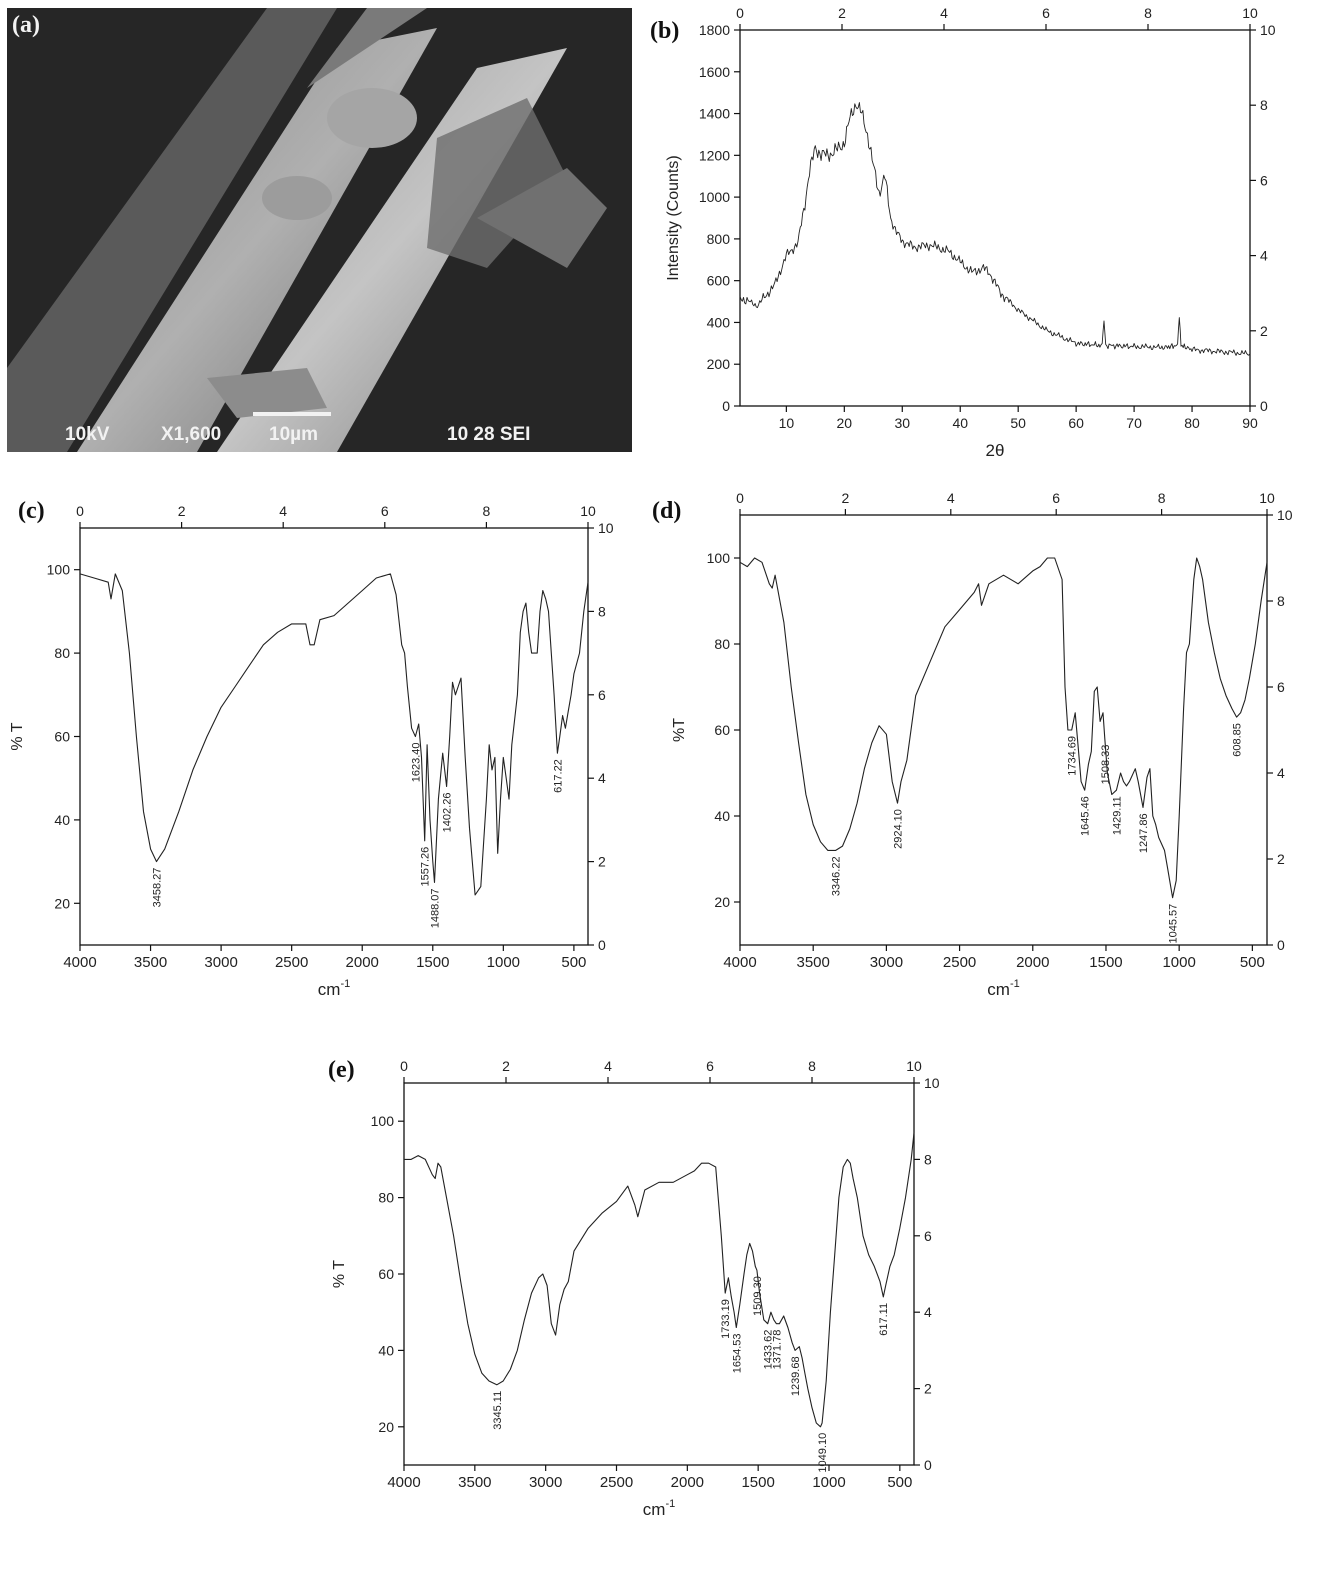  I want to click on peak-label: 1429.11, so click(1117, 815).